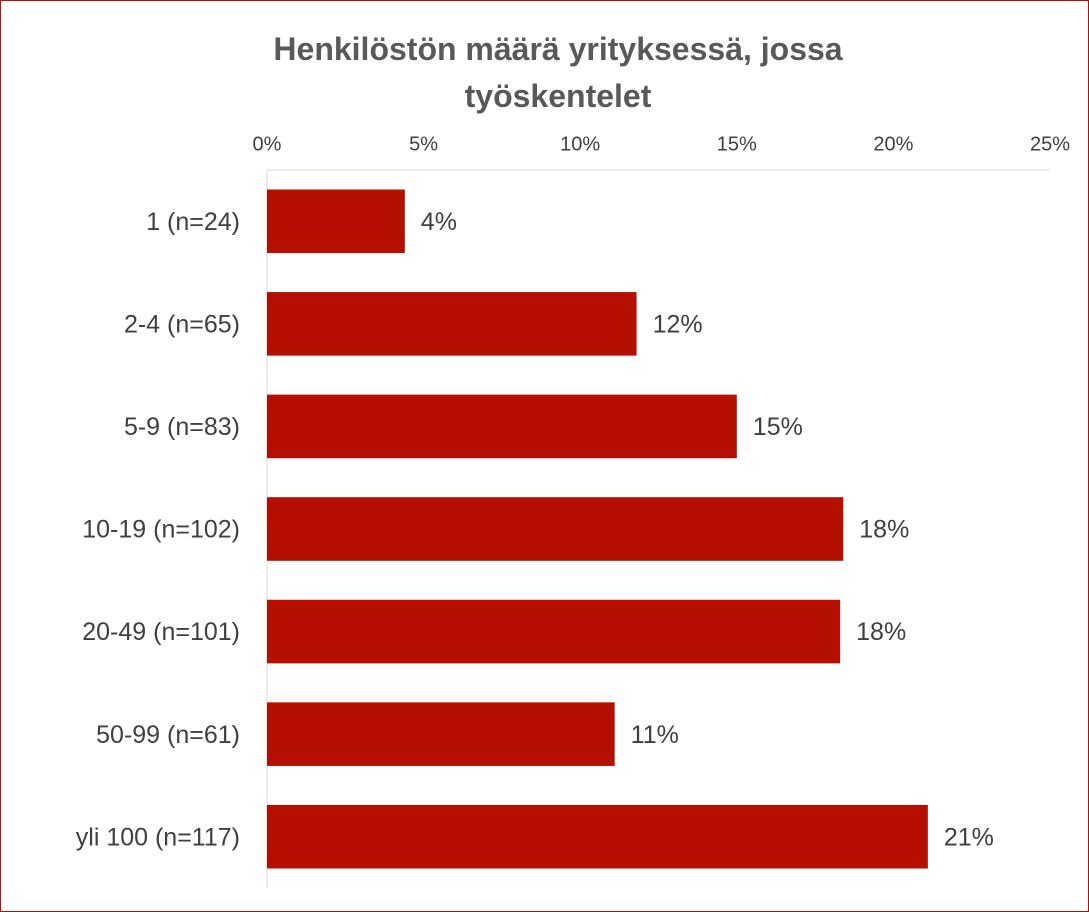 This screenshot has height=912, width=1089. I want to click on y-tick-label: 50-99 (n=61), so click(168, 735).